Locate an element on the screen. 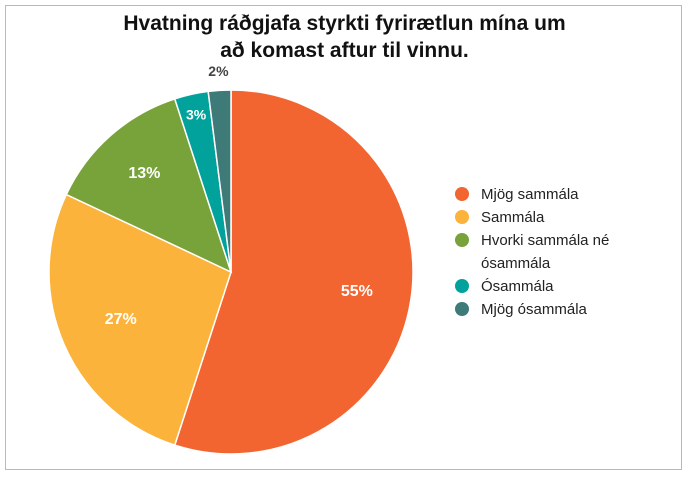  data-label-mjog-sammala: 55% is located at coordinates (357, 291).